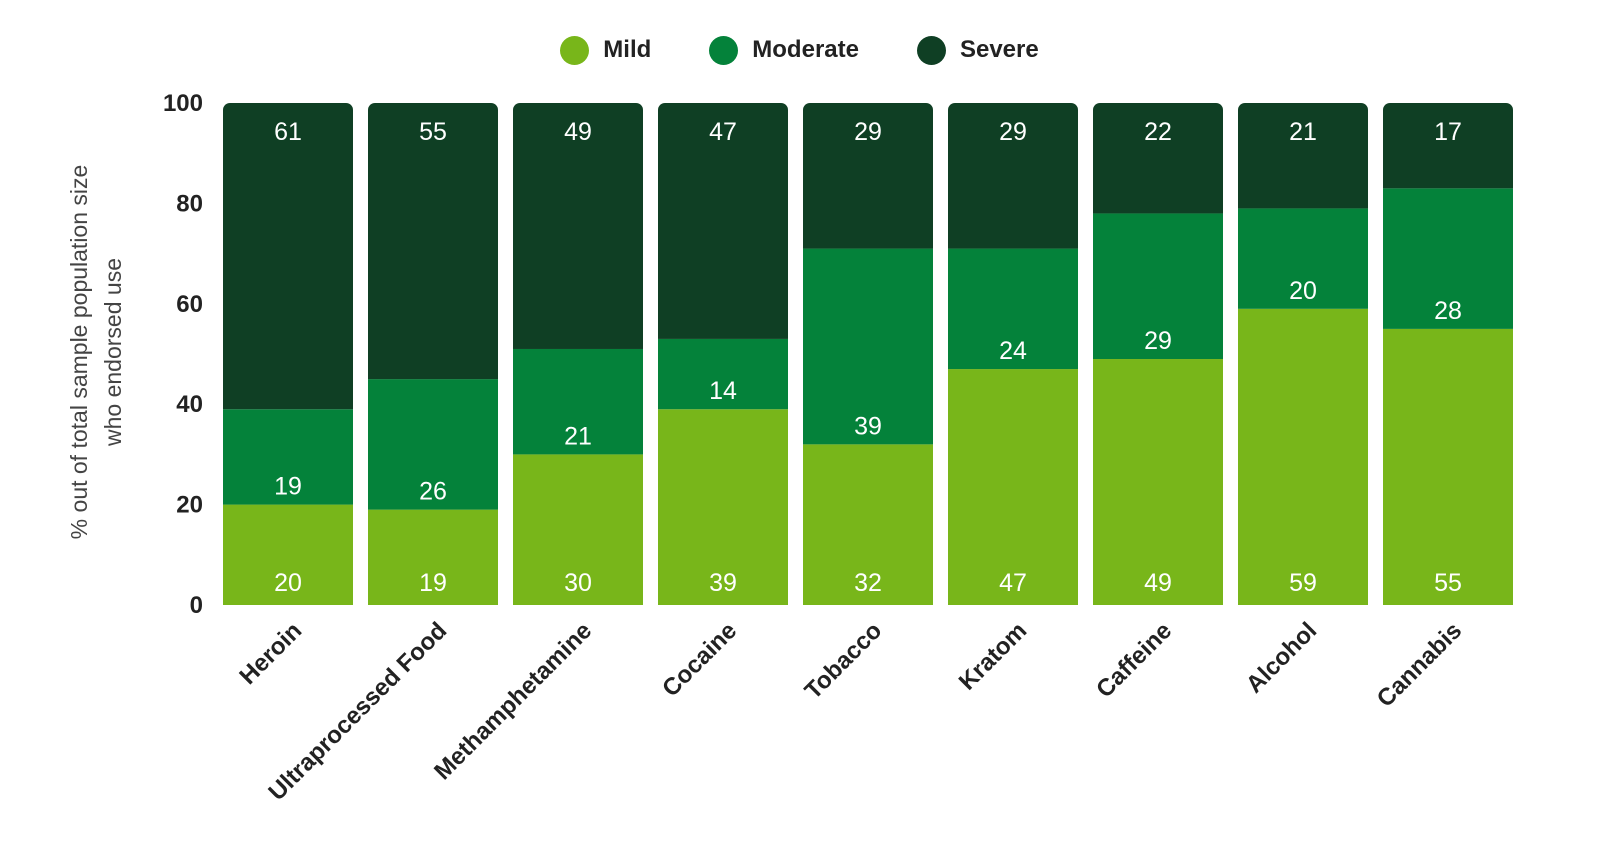 Image resolution: width=1599 pixels, height=853 pixels. What do you see at coordinates (288, 132) in the screenshot?
I see `data-label: 61` at bounding box center [288, 132].